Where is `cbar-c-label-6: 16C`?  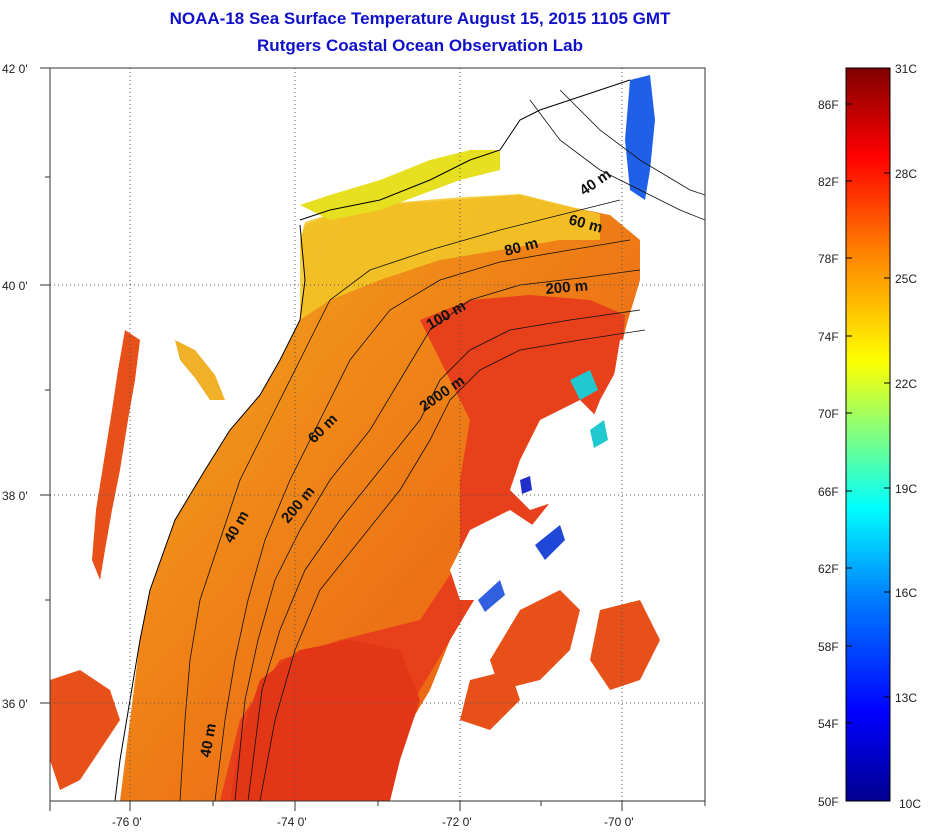
cbar-c-label-6: 16C is located at coordinates (906, 593).